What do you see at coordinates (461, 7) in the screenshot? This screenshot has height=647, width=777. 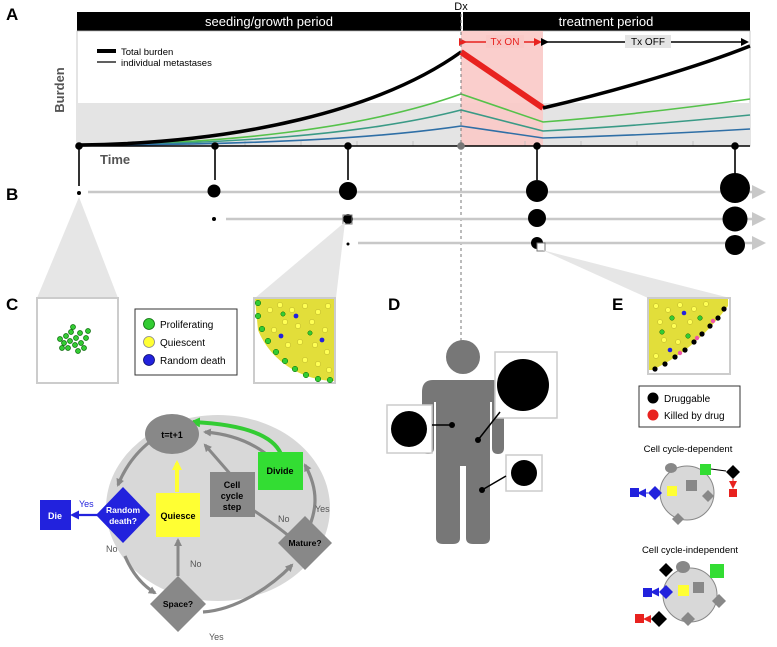 I see `dx-label: Dx` at bounding box center [461, 7].